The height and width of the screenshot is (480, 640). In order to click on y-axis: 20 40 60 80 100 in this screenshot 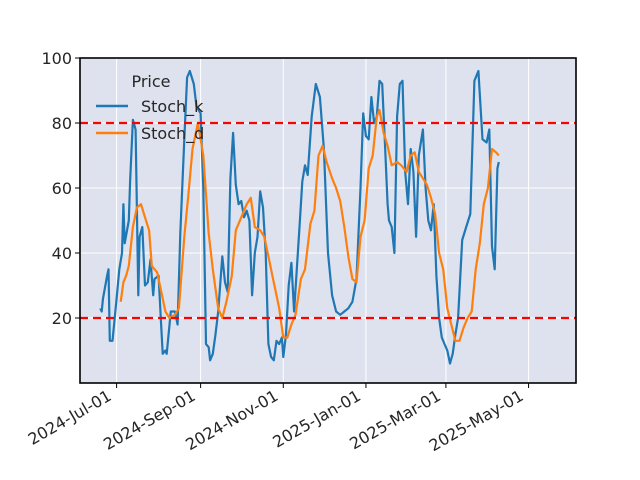, I will do `click(60, 188)`.